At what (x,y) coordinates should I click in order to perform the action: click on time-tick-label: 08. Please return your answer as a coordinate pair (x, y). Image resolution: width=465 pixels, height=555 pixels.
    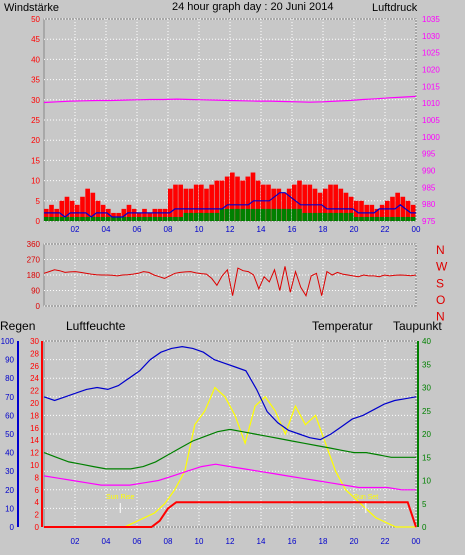
    Looking at the image, I should click on (168, 229).